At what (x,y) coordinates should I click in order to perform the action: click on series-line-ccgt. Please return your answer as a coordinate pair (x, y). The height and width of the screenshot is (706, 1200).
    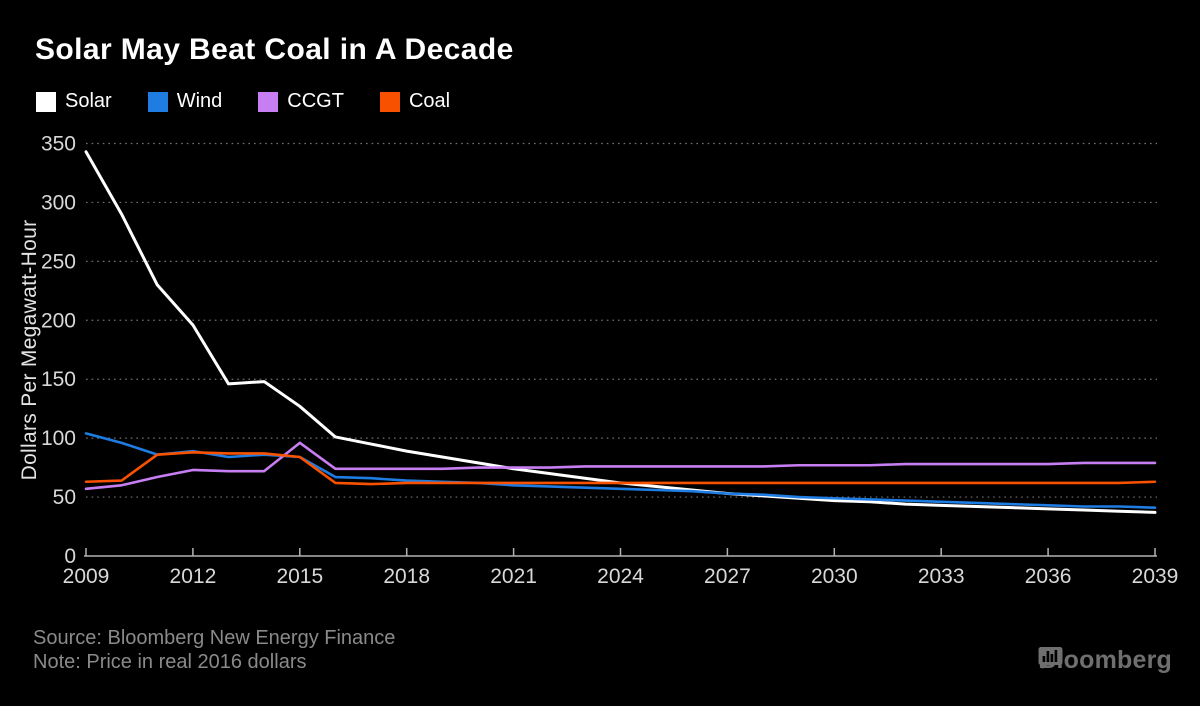
    Looking at the image, I should click on (620, 466).